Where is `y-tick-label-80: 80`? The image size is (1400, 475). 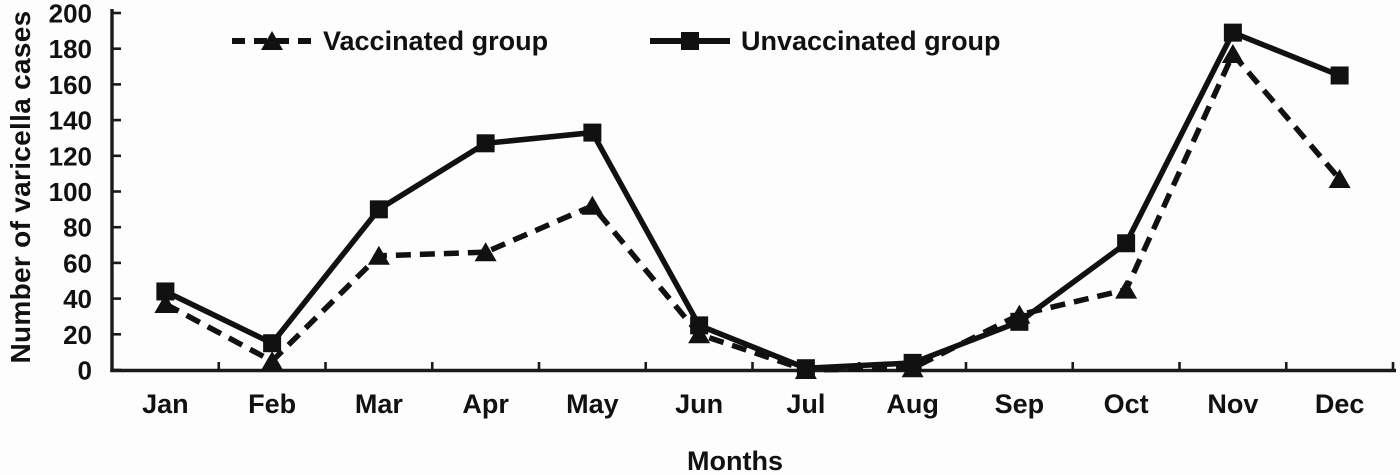 y-tick-label-80: 80 is located at coordinates (77, 228).